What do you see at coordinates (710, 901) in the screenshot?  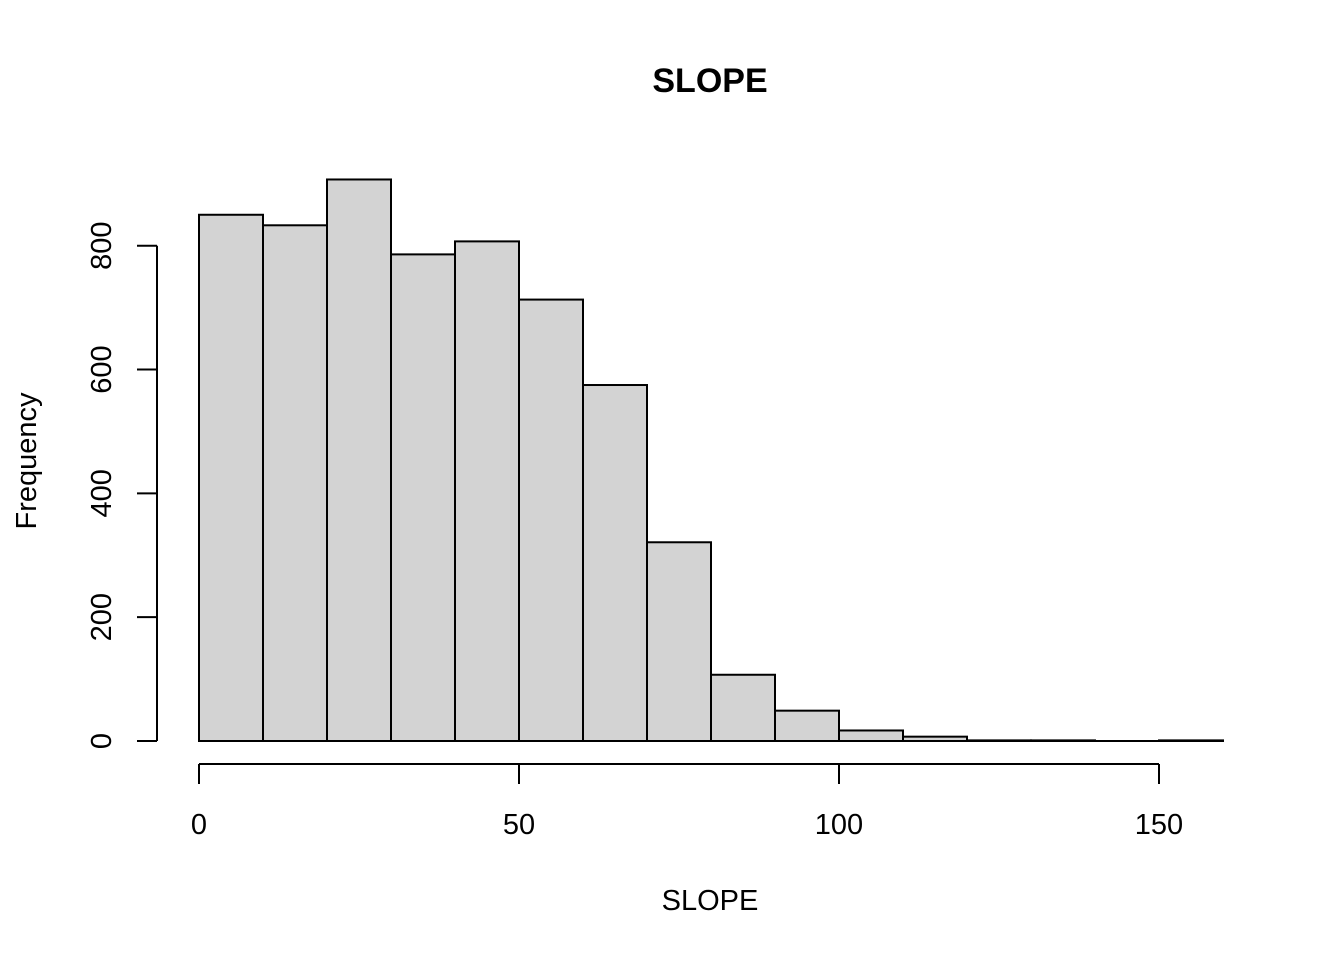 I see `x-axis-label: SLOPE` at bounding box center [710, 901].